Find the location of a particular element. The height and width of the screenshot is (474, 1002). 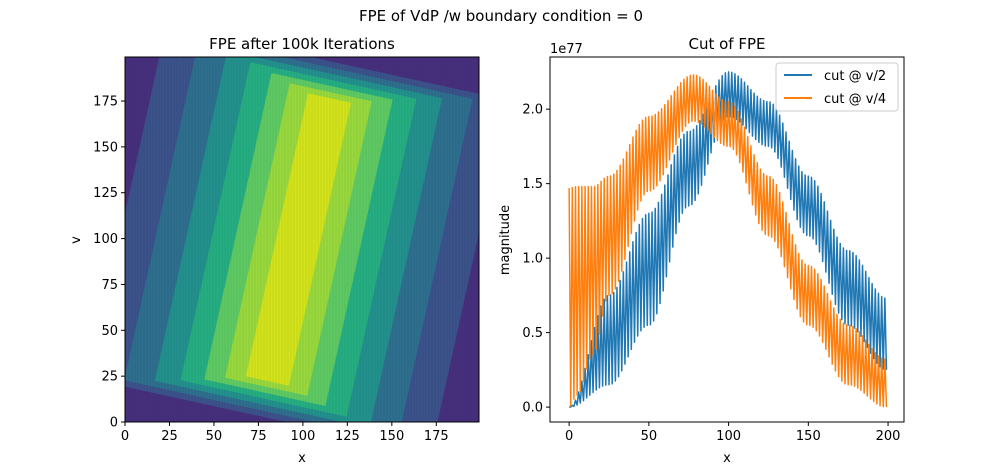

heatmap-y-tick-label: 100 is located at coordinates (105, 239).